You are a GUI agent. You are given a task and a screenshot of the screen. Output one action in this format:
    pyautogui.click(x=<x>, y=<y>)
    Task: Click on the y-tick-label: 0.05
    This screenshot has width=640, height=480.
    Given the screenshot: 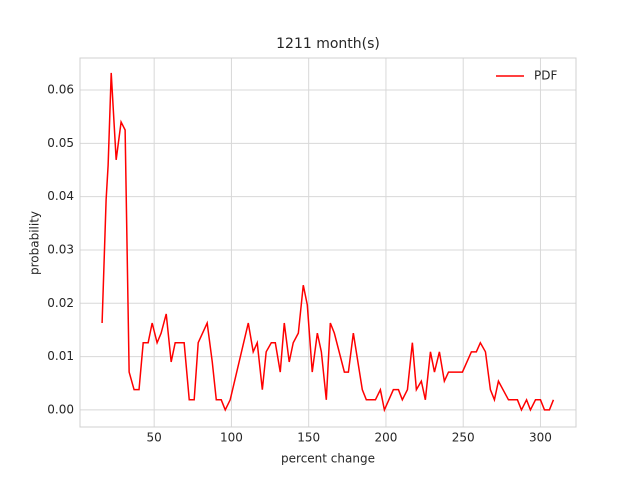 What is the action you would take?
    pyautogui.click(x=60, y=143)
    